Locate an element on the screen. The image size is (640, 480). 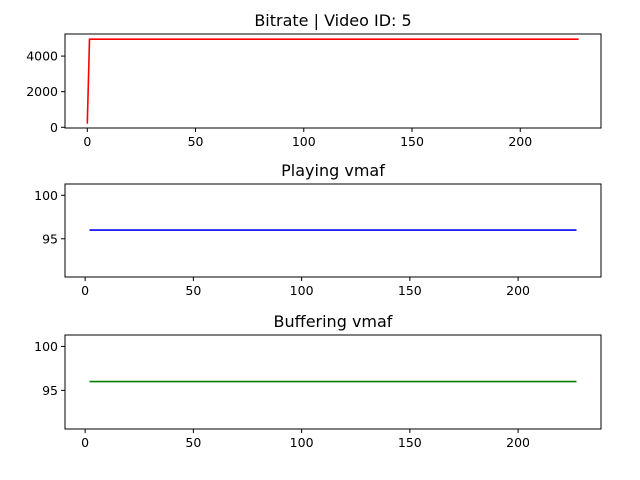
y-tick-label: 0 is located at coordinates (54, 127).